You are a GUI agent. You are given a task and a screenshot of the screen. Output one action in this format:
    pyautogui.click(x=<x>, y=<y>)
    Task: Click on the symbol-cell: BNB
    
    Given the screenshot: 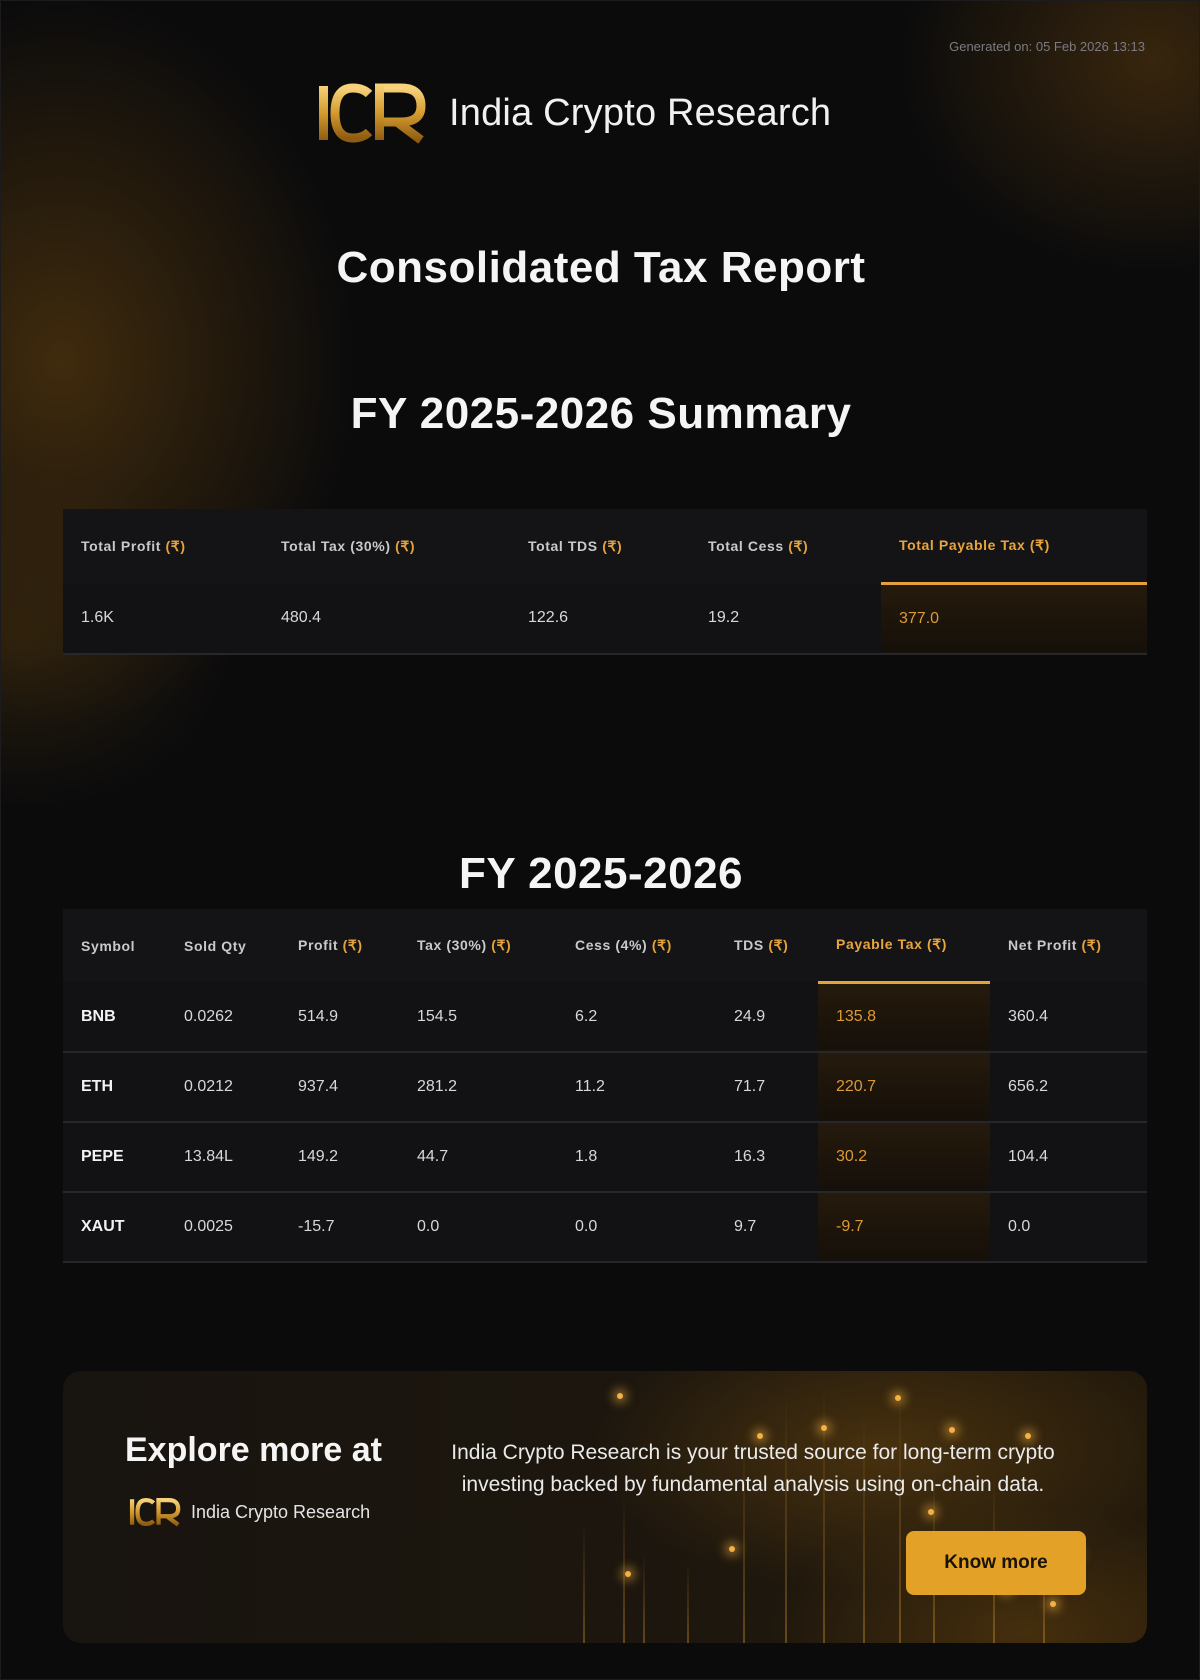 What is the action you would take?
    pyautogui.click(x=114, y=1017)
    